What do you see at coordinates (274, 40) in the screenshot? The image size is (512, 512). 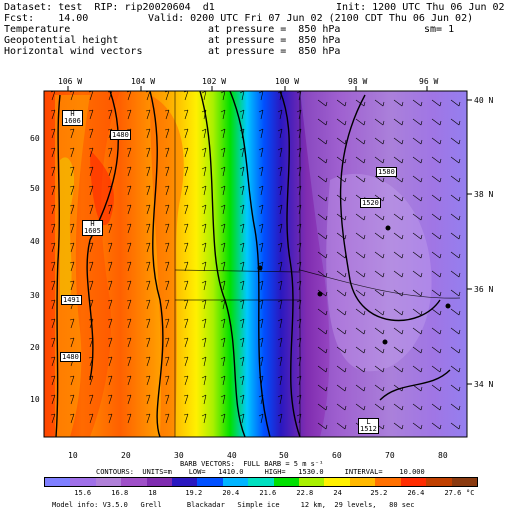 I see `field-level: at pressure = 850 hPa` at bounding box center [274, 40].